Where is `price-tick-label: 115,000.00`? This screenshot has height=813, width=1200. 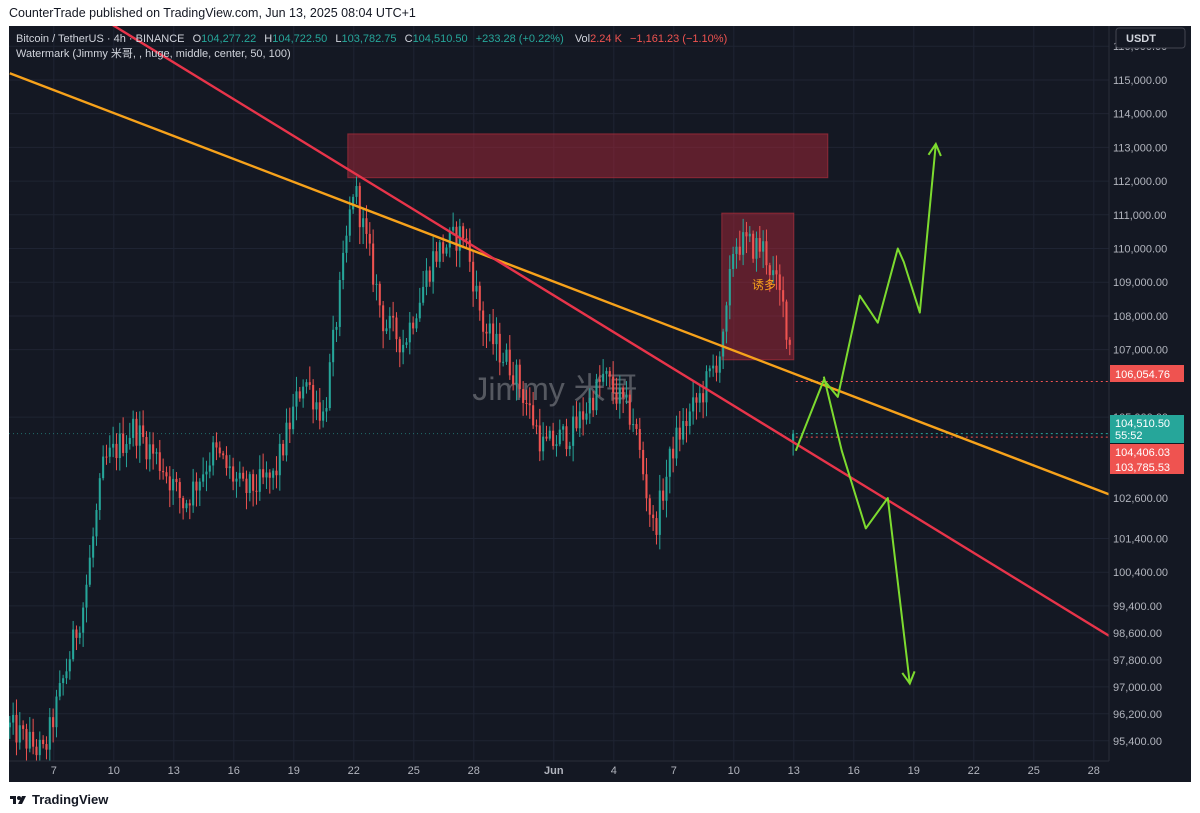
price-tick-label: 115,000.00 is located at coordinates (1140, 81).